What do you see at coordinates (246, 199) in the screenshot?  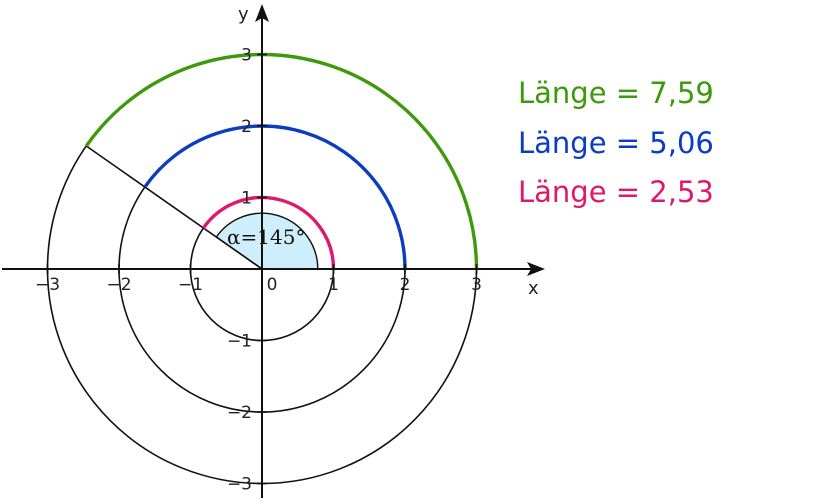 I see `y-tick-label: 1` at bounding box center [246, 199].